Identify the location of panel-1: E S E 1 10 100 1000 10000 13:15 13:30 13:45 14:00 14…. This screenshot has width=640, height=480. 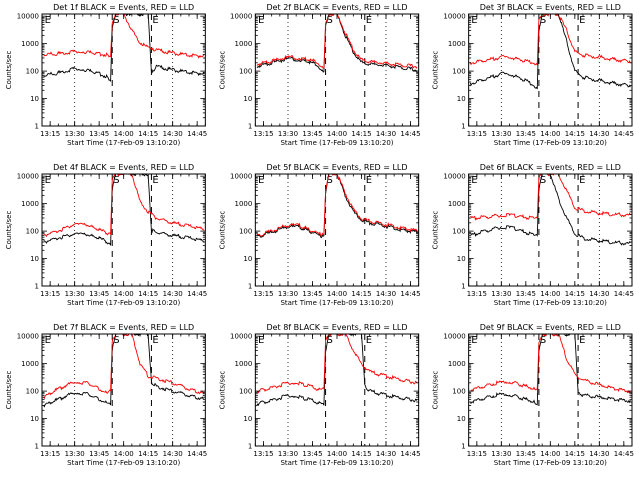
(106, 75).